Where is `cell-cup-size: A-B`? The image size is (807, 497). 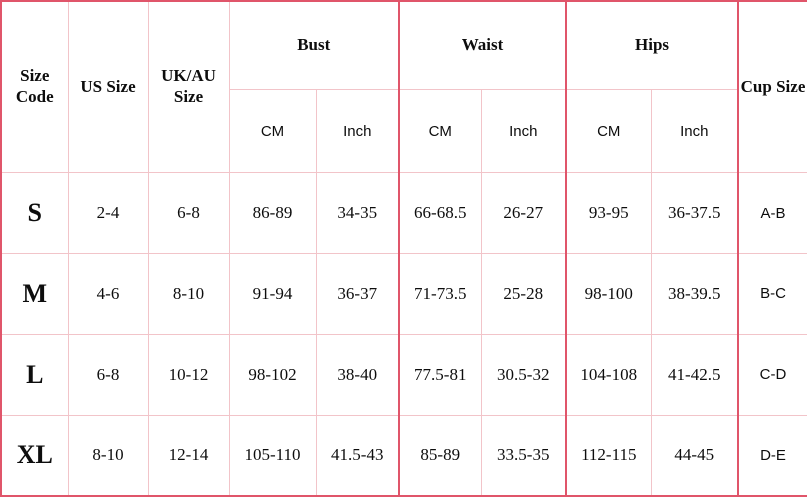
cell-cup-size: A-B is located at coordinates (772, 213).